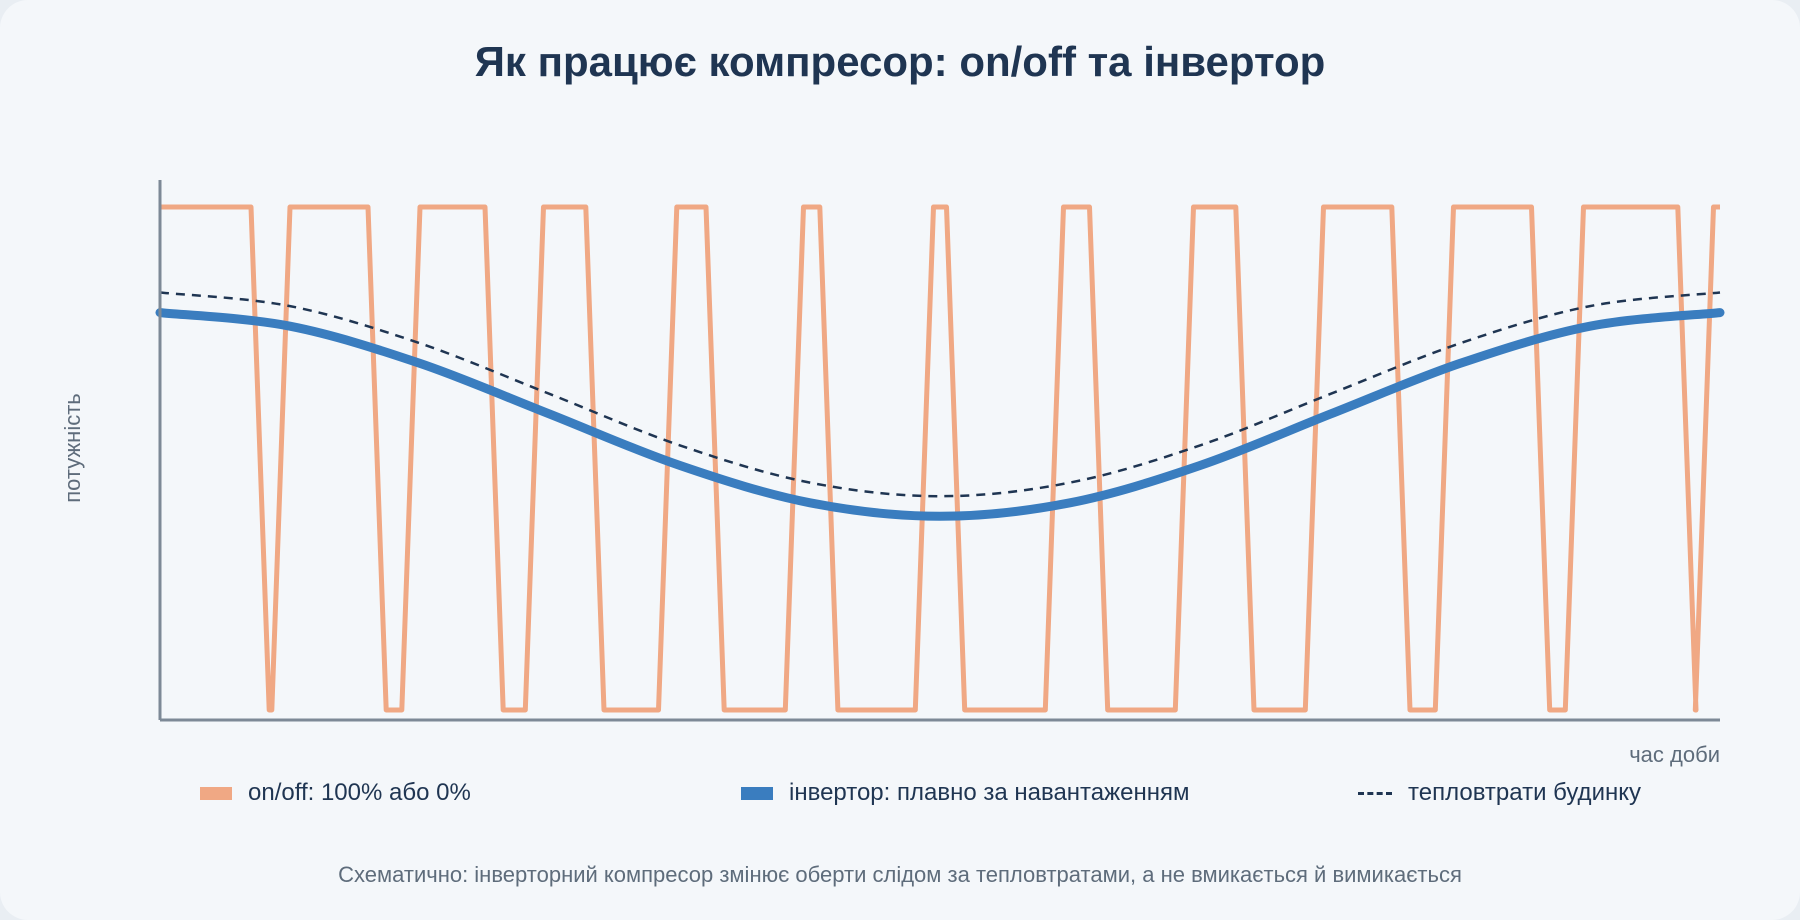 This screenshot has width=1800, height=920. I want to click on legend-item-inverter: інвертор: плавно за навантаженням, so click(965, 793).